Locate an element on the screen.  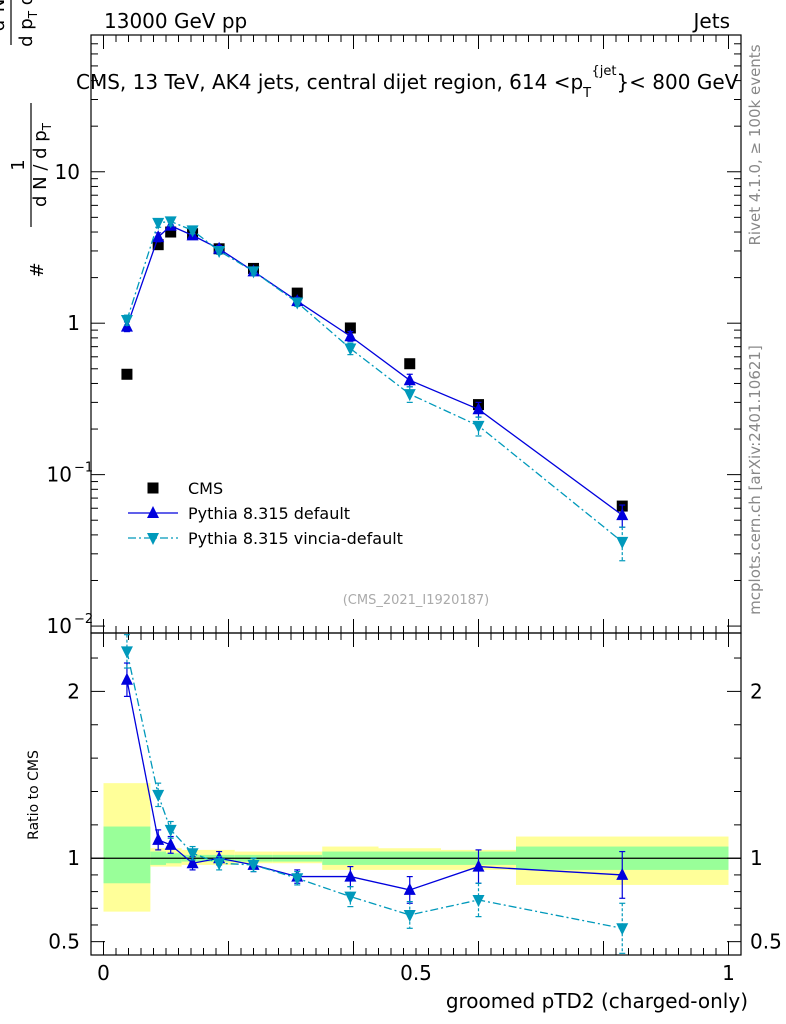
ratio-y-tick-label-r-2: 2 is located at coordinates (756, 691).